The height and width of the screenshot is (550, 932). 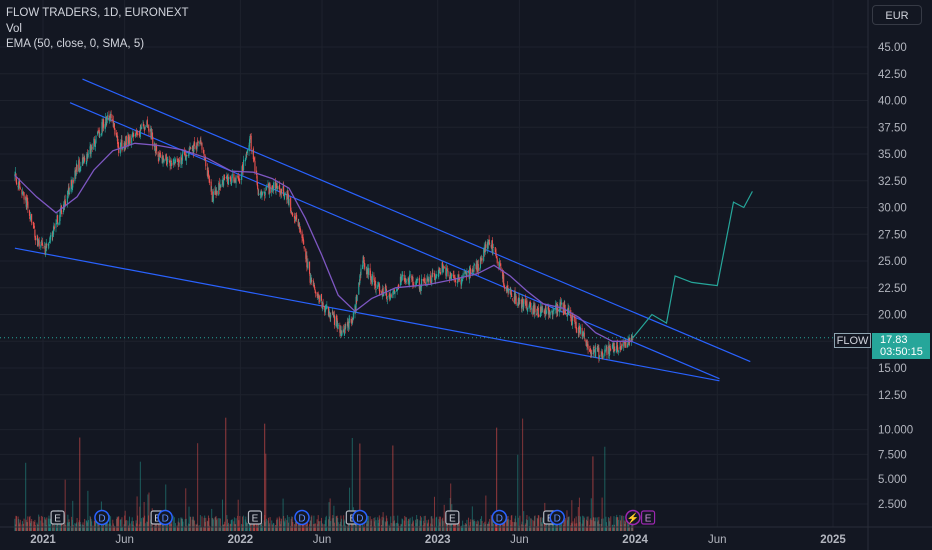 I want to click on event-markers: EDEDEDEDEDED⚡E, so click(x=353, y=517).